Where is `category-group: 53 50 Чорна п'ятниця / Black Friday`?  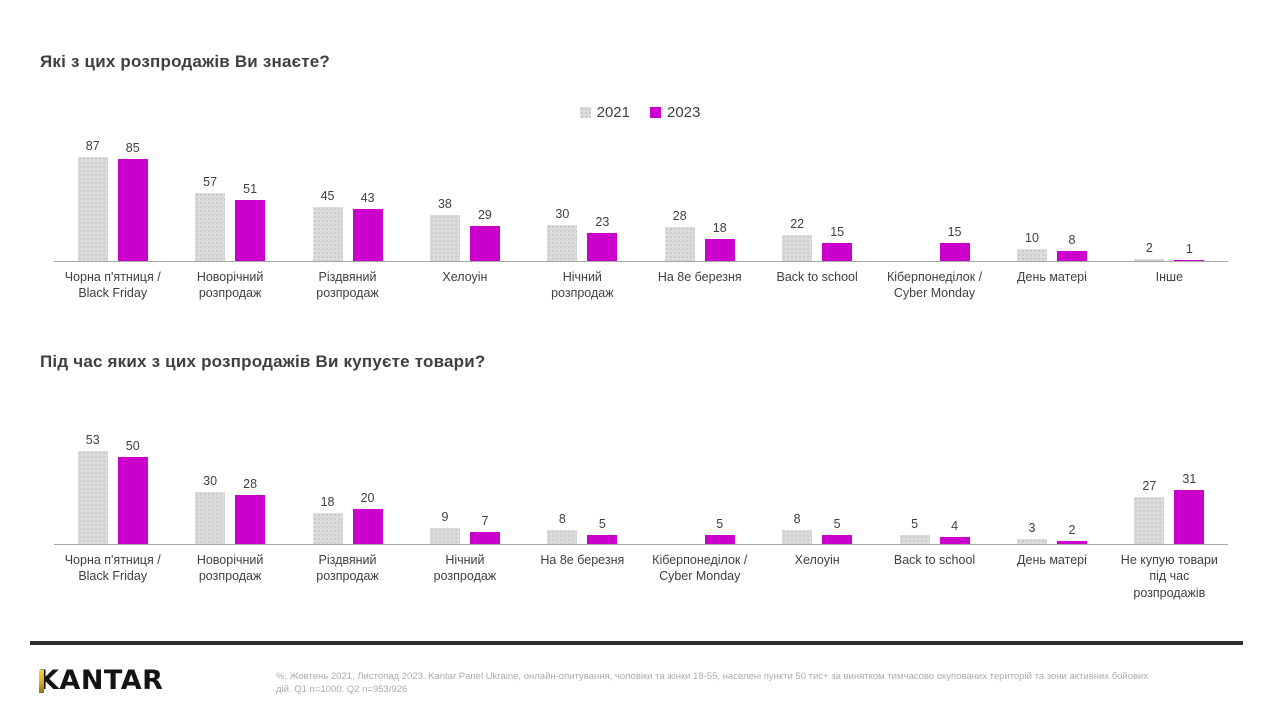 category-group: 53 50 Чорна п'ятниця / Black Friday is located at coordinates (113, 507).